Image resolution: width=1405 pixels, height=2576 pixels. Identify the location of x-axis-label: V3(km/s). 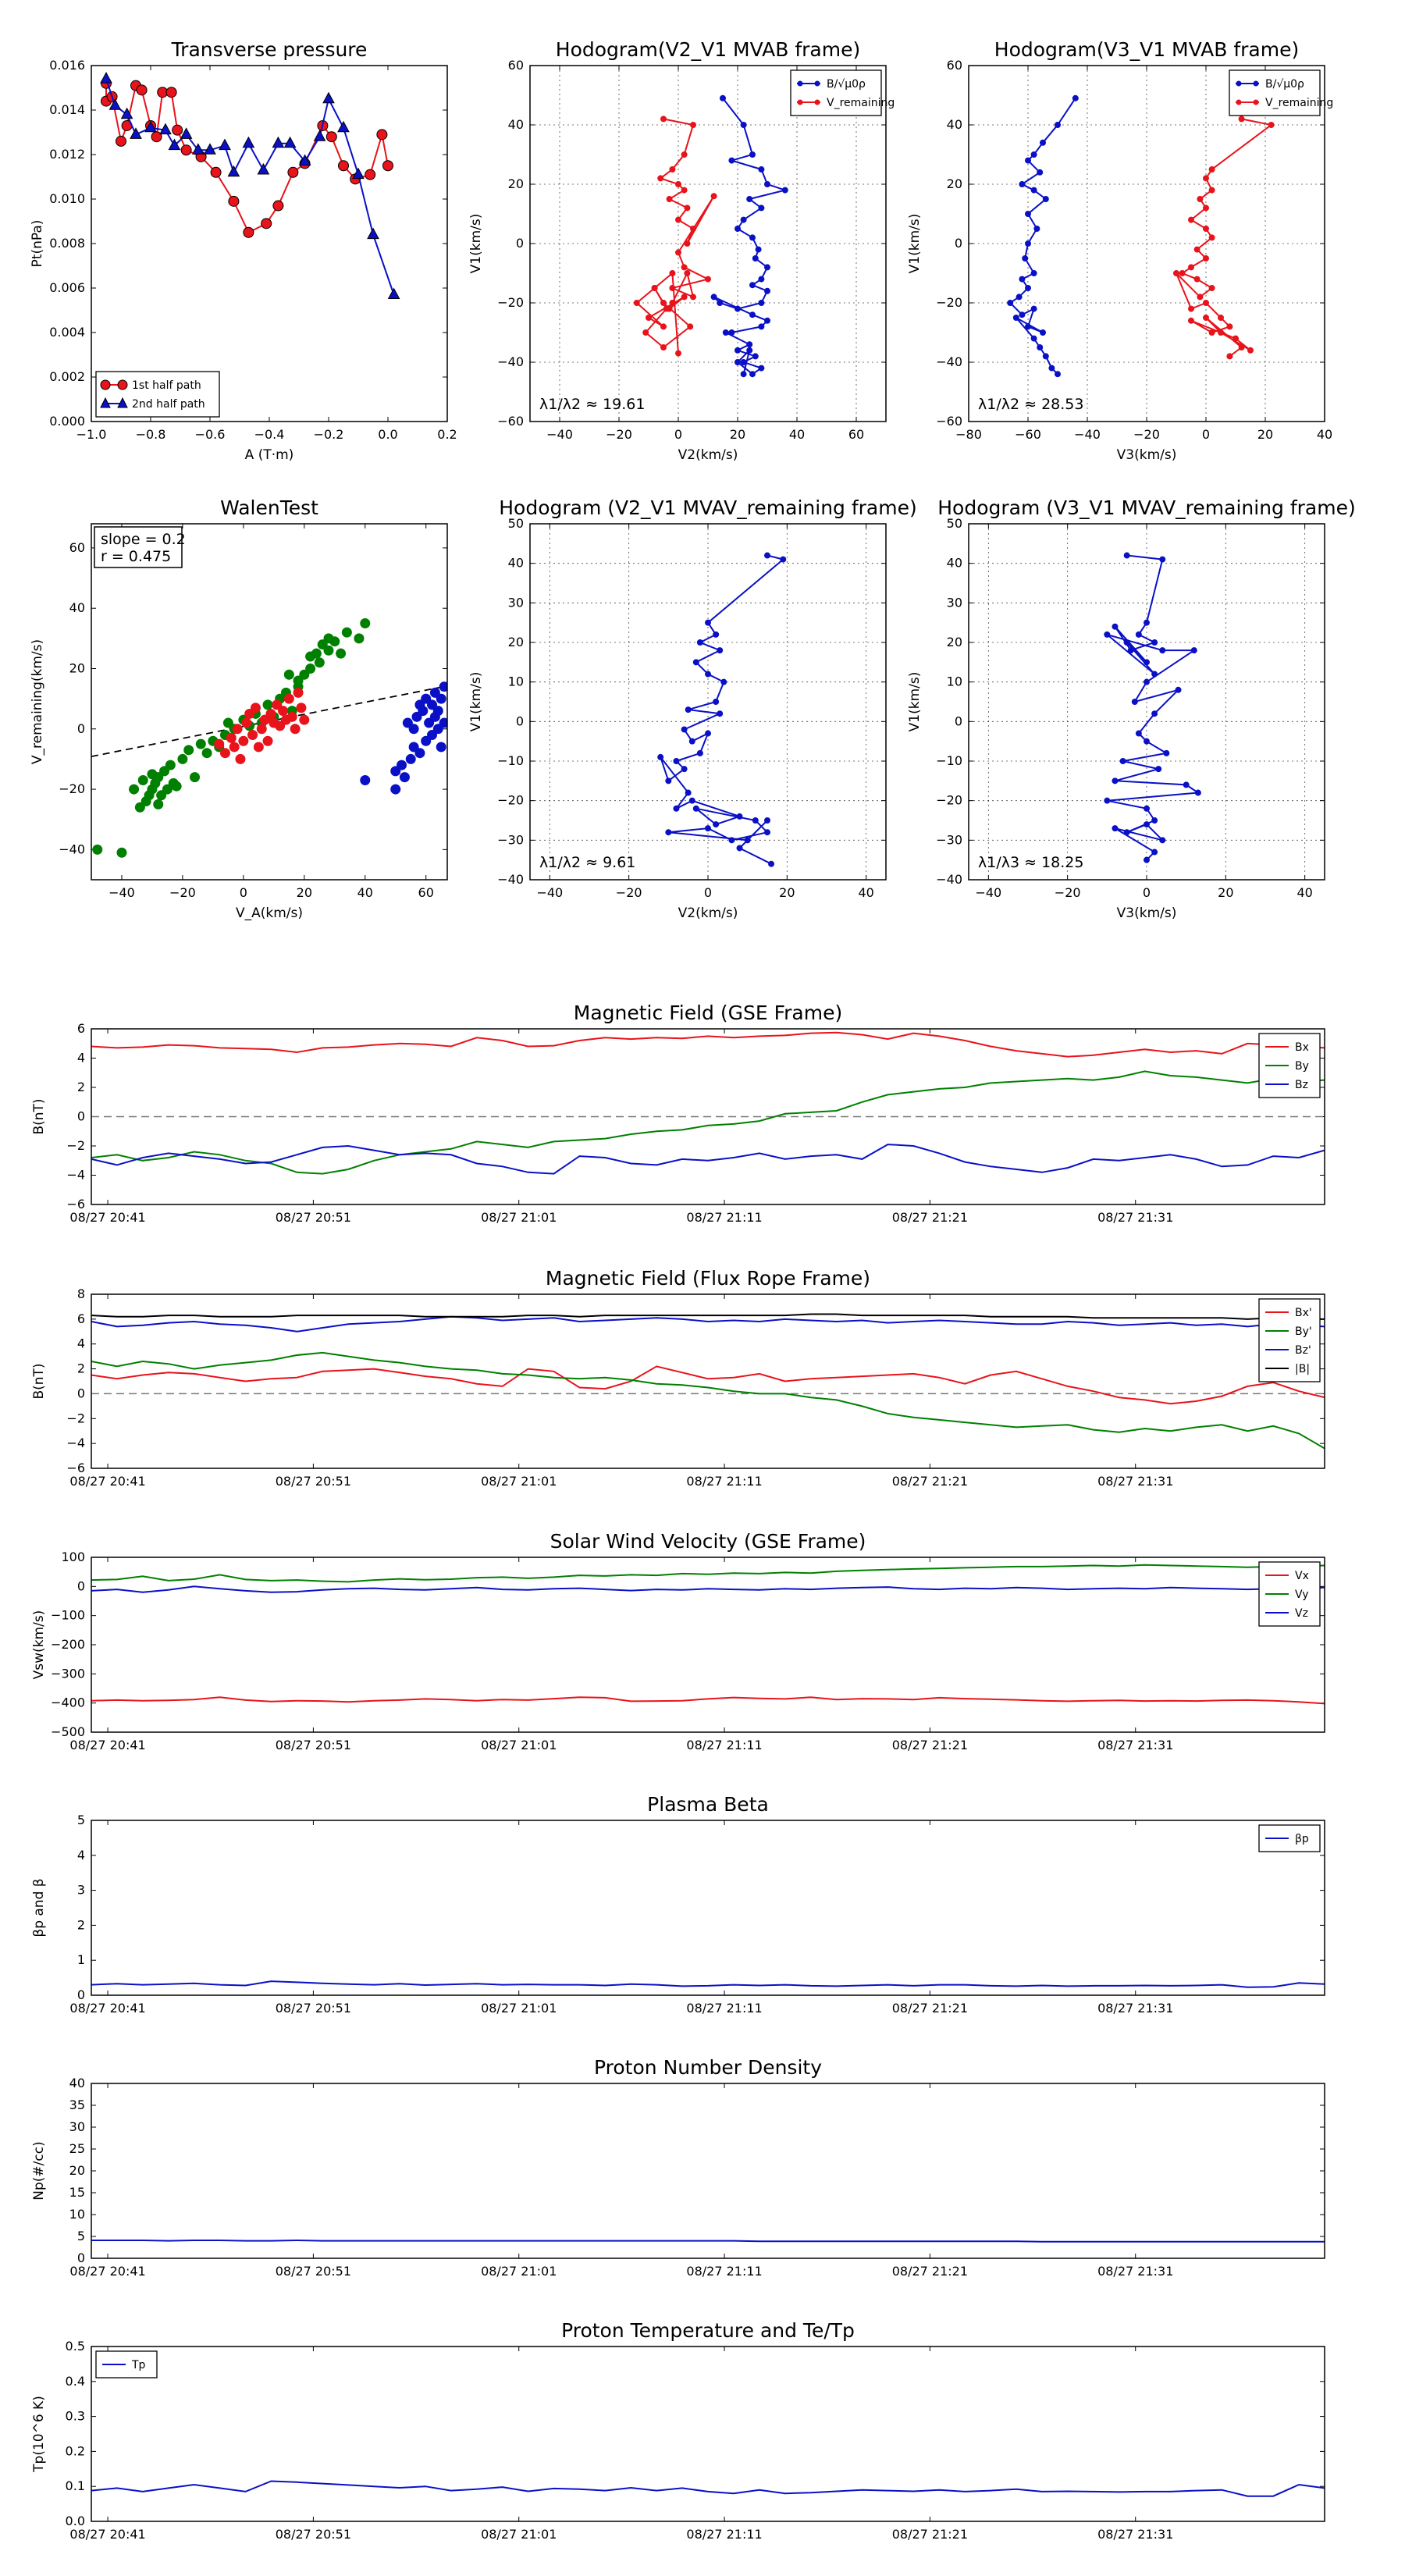
(1147, 455).